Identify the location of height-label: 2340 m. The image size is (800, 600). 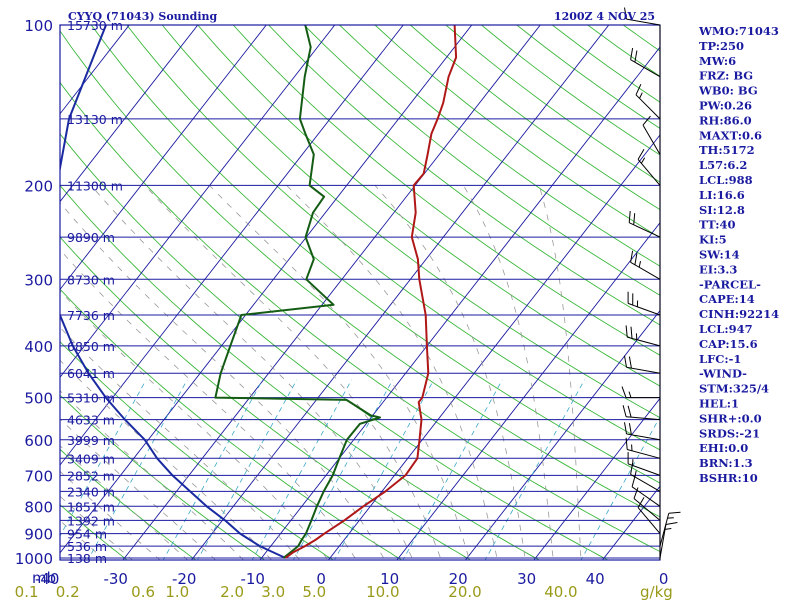
(91, 491).